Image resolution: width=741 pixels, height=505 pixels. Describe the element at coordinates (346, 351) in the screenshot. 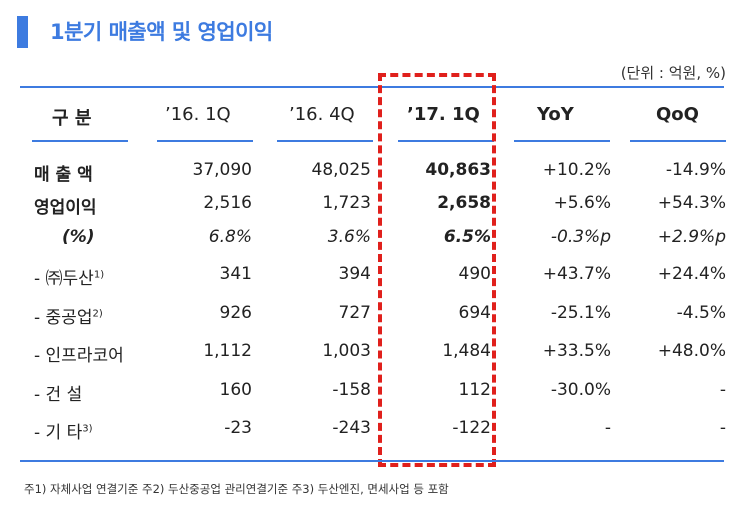

I see `cell: 1,003` at that location.